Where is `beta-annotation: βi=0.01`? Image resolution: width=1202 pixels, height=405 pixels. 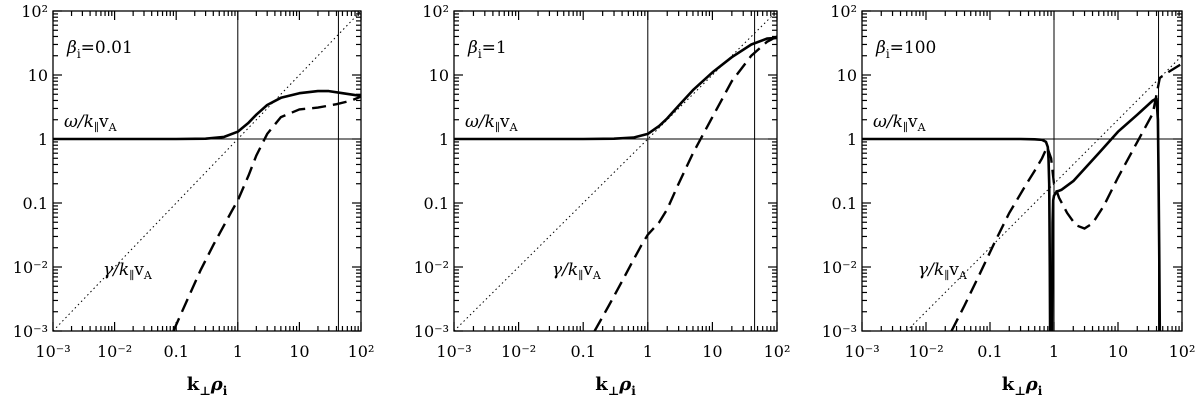 beta-annotation: βi=0.01 is located at coordinates (99, 49).